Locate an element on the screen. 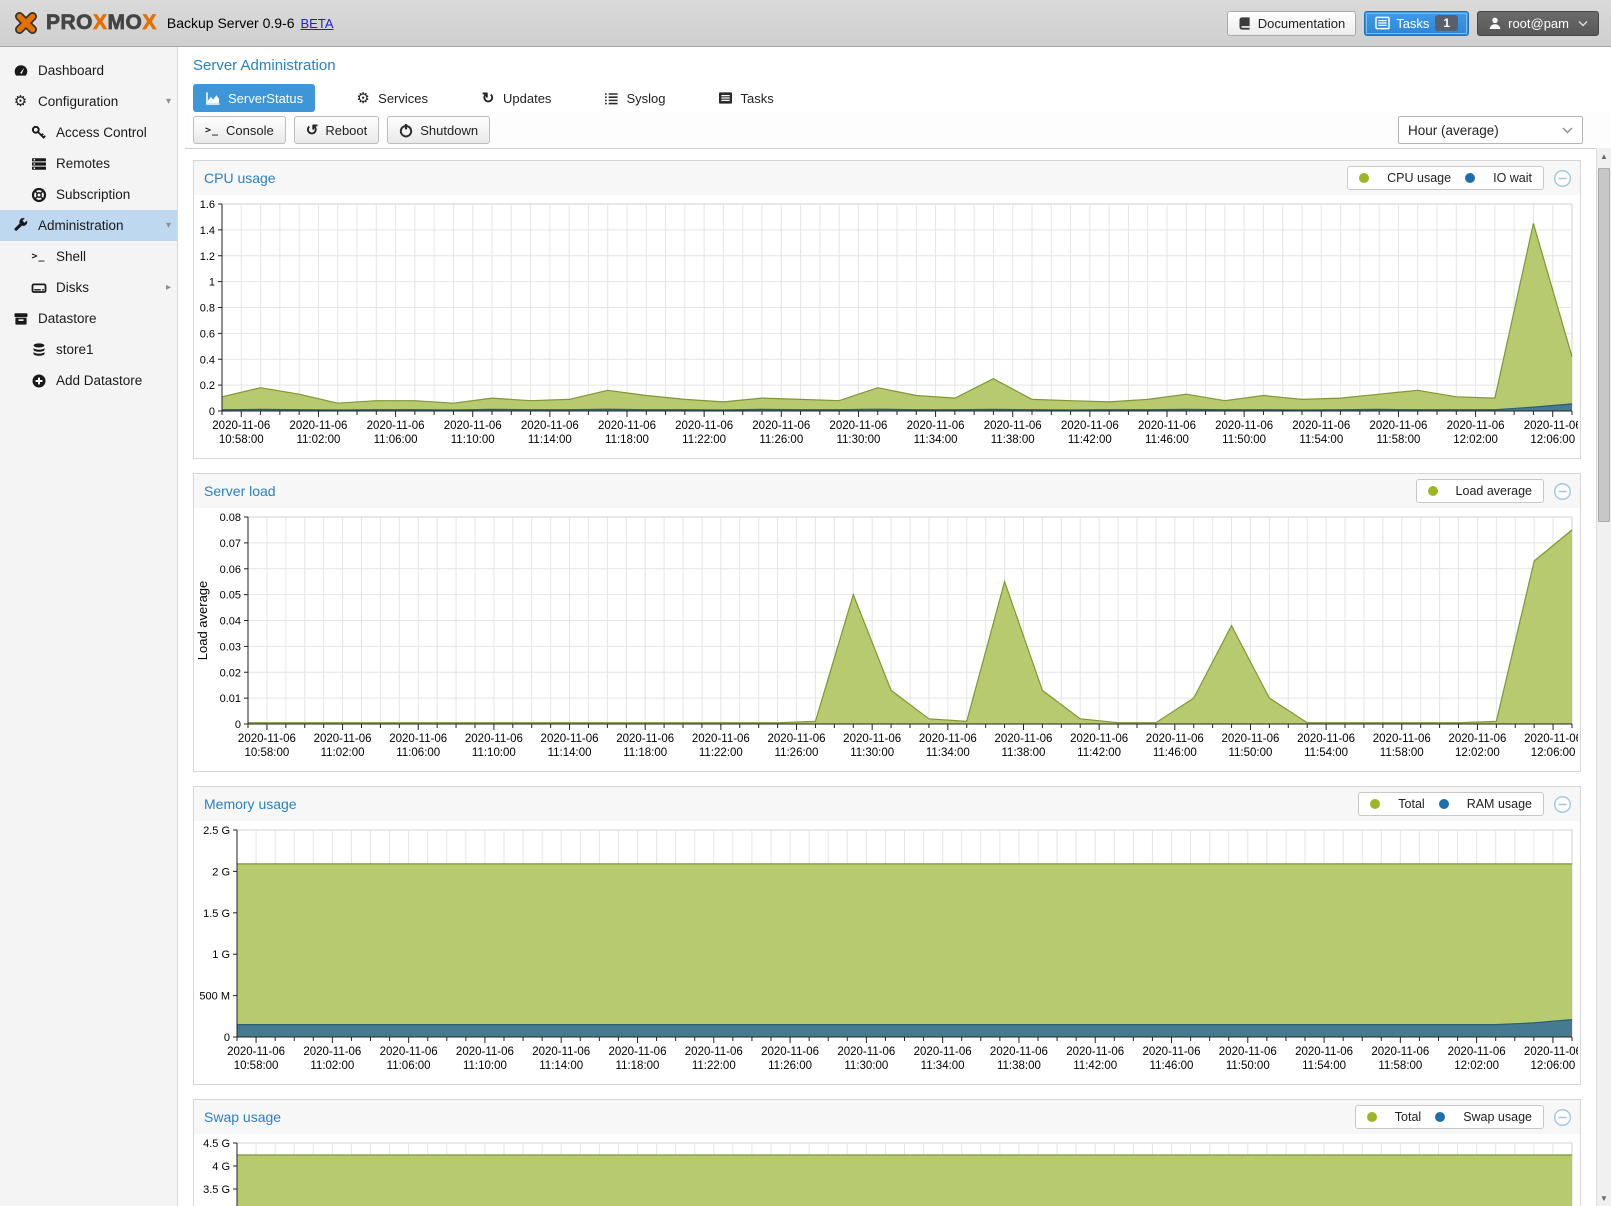  svg-text: 11:58:00 is located at coordinates (1400, 1066).